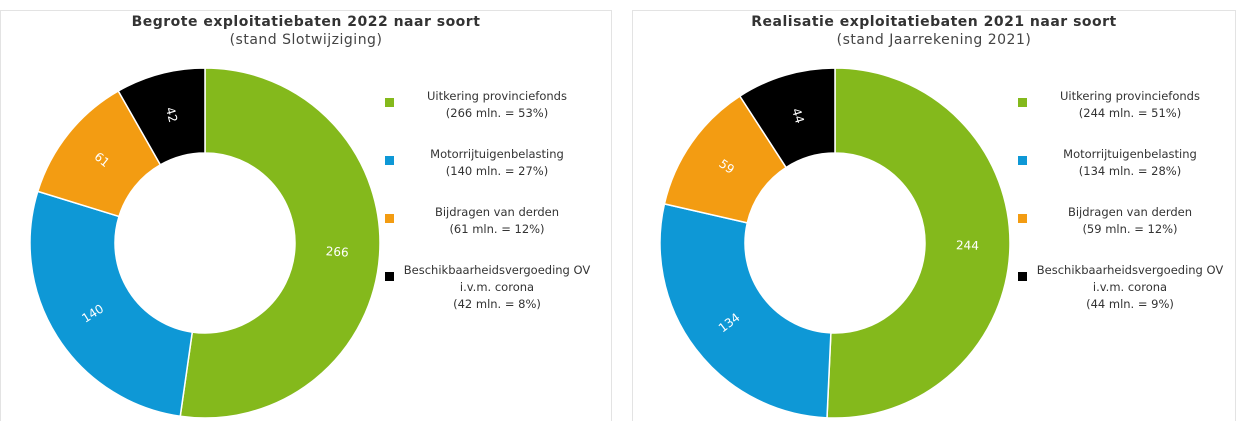 This screenshot has height=421, width=1236. Describe the element at coordinates (967, 245) in the screenshot. I see `data-label: 244` at that location.